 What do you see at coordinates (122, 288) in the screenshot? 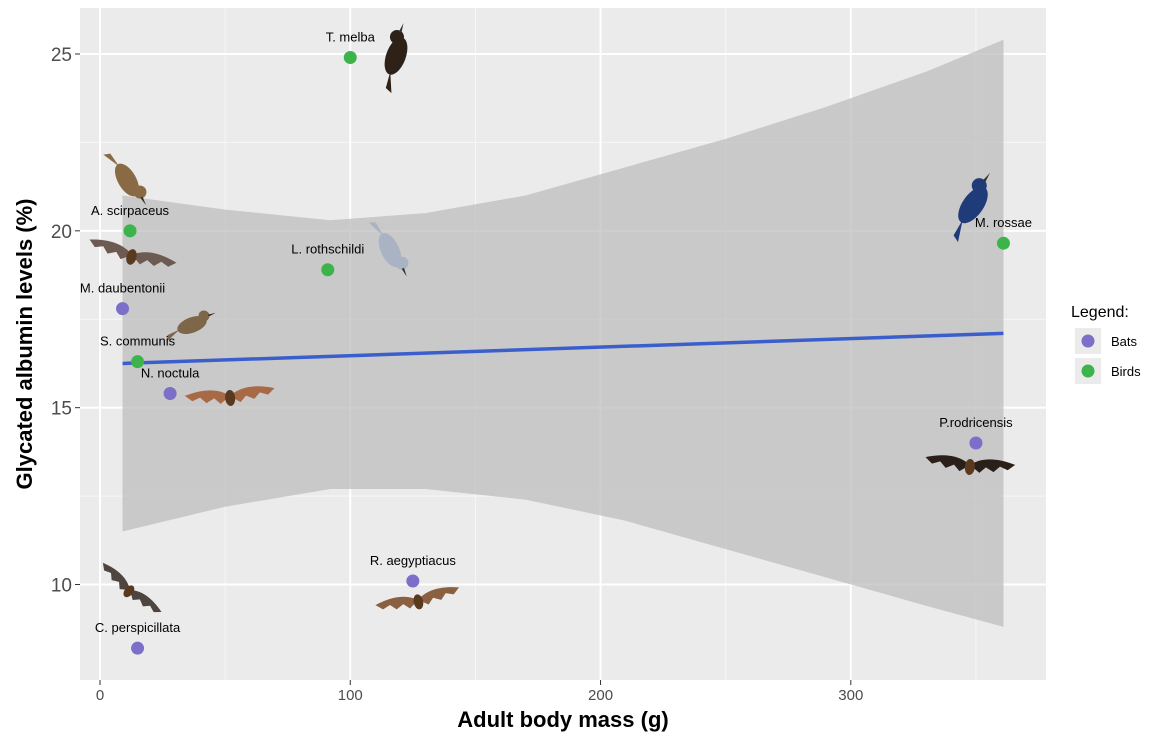
I see `point-label: M. daubentonii` at bounding box center [122, 288].